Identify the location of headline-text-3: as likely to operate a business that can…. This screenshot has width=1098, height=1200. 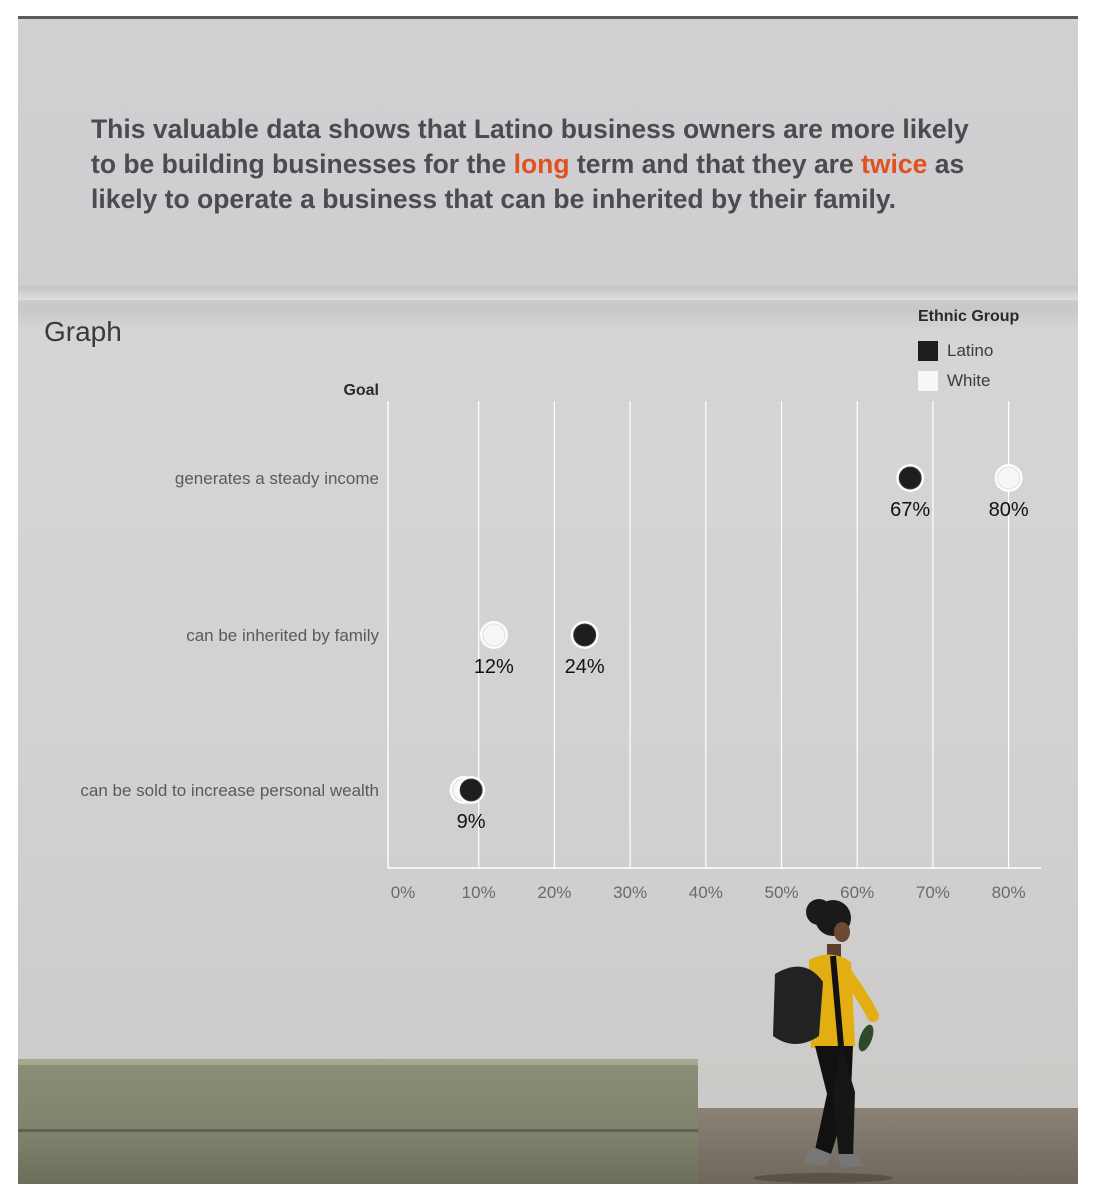
(528, 181).